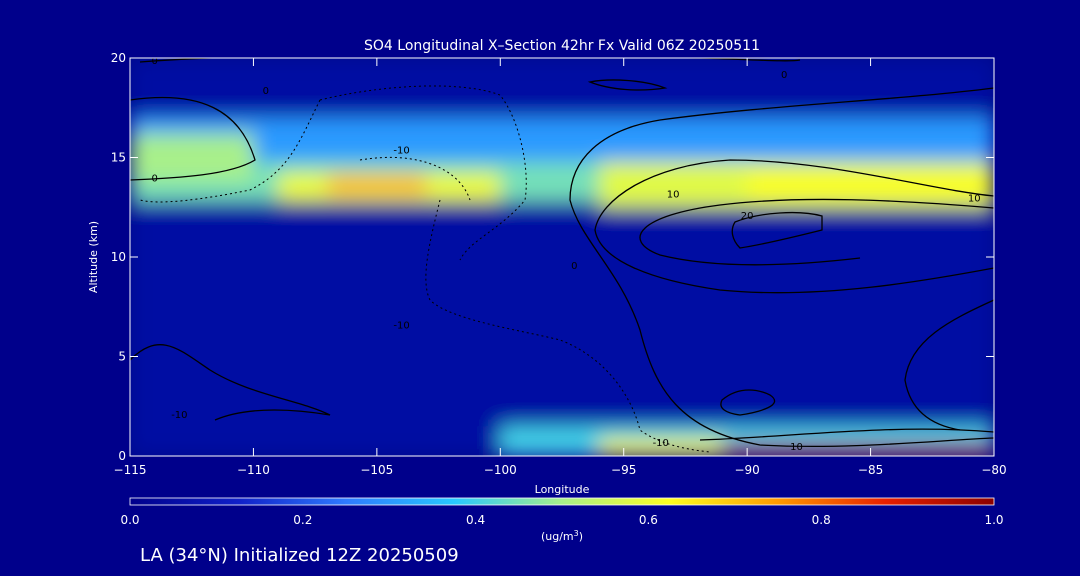  I want to click on colorbar-gradient, so click(562, 501).